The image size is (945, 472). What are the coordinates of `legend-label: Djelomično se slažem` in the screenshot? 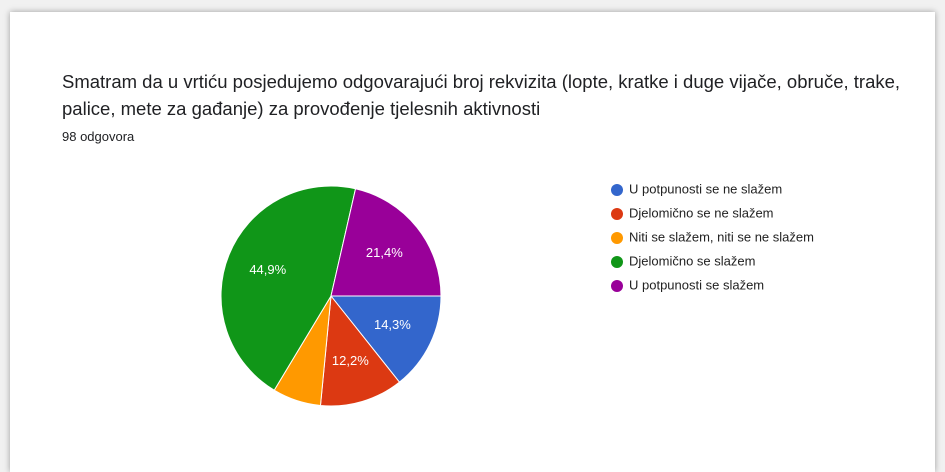 It's located at (692, 260).